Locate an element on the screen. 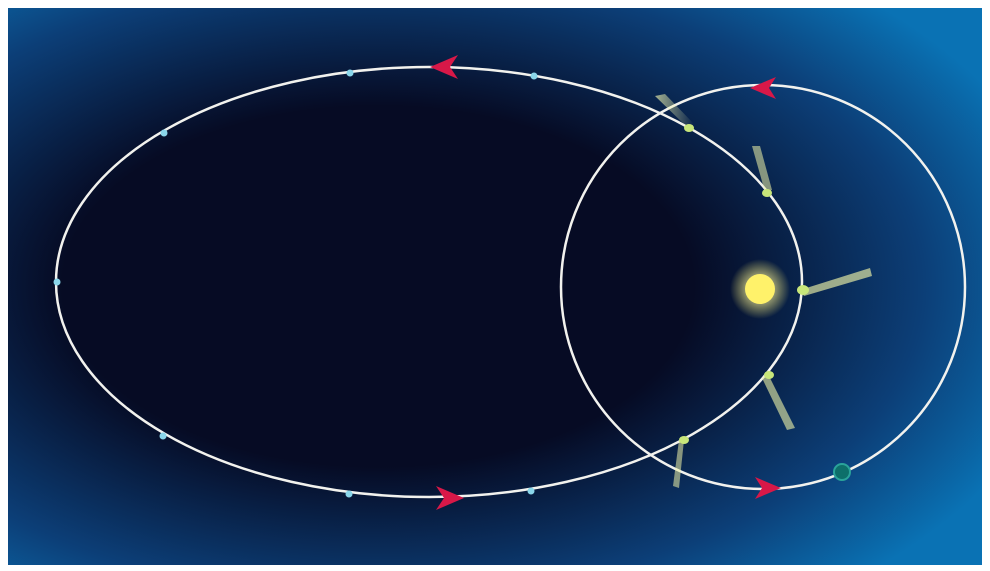 This screenshot has width=990, height=571. planet is located at coordinates (842, 472).